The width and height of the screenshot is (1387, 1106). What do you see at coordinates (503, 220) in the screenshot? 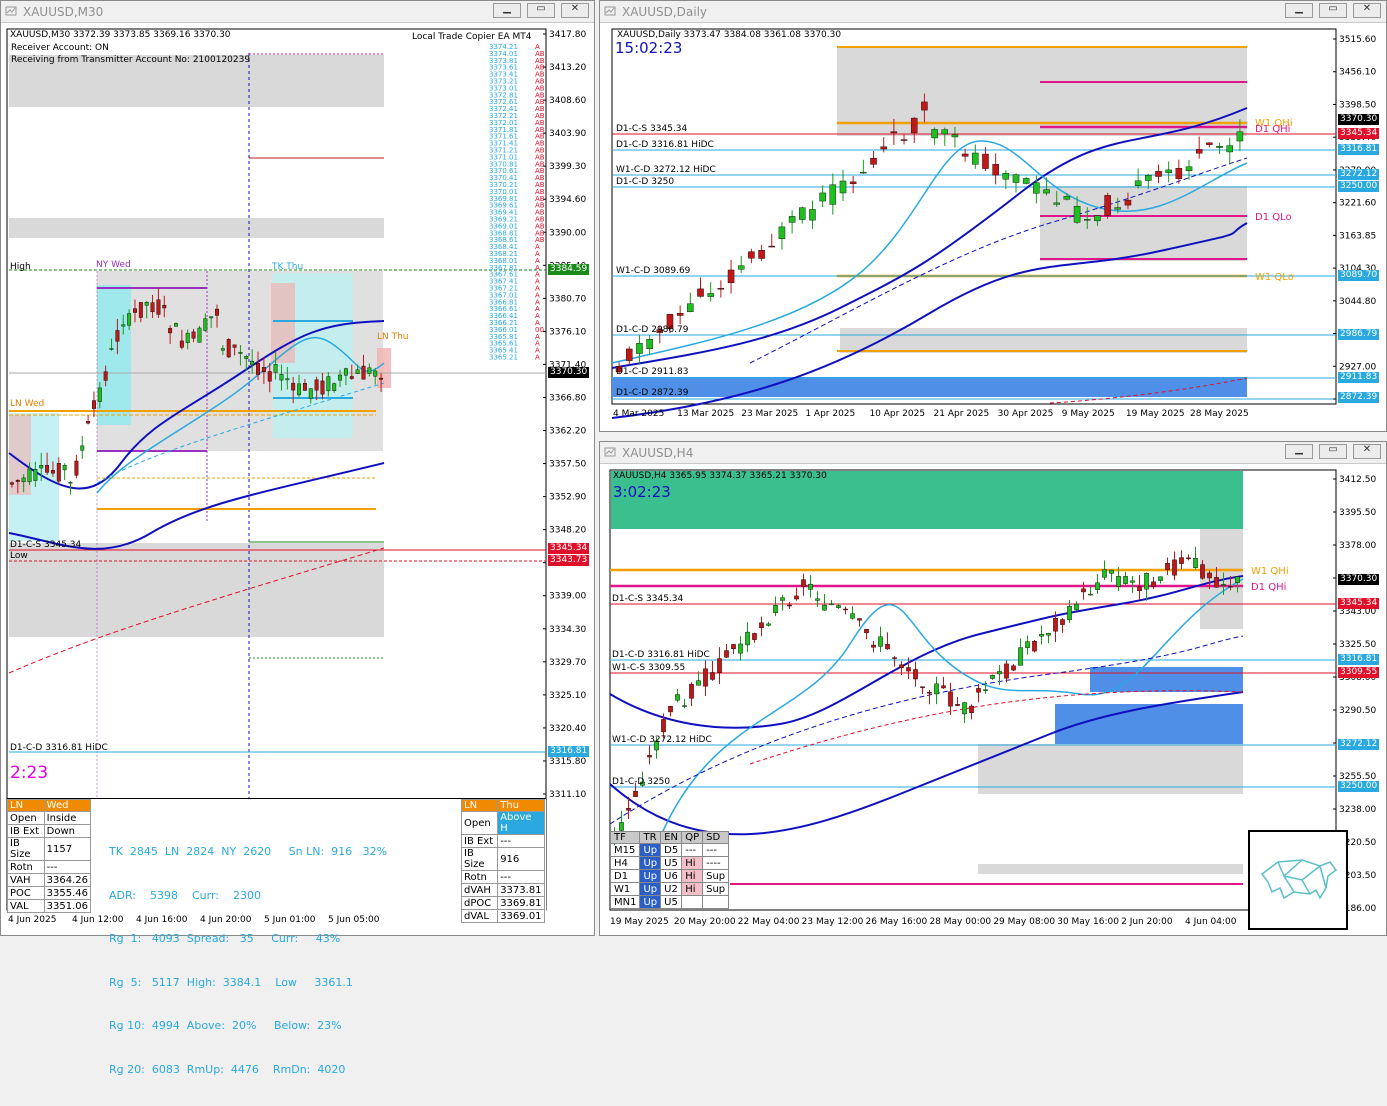
I see `ladder-price: 3369.21` at bounding box center [503, 220].